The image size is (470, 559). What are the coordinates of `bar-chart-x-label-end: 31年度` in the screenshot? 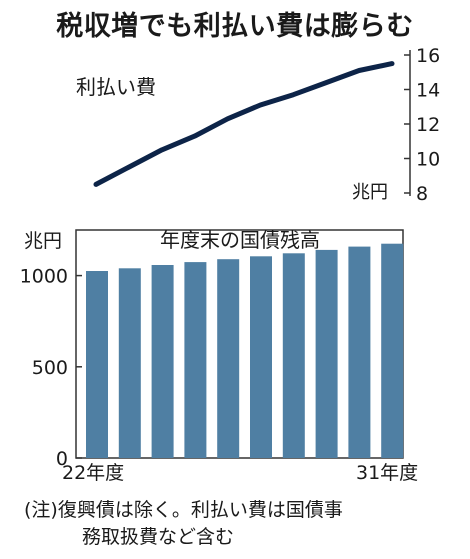 It's located at (387, 473).